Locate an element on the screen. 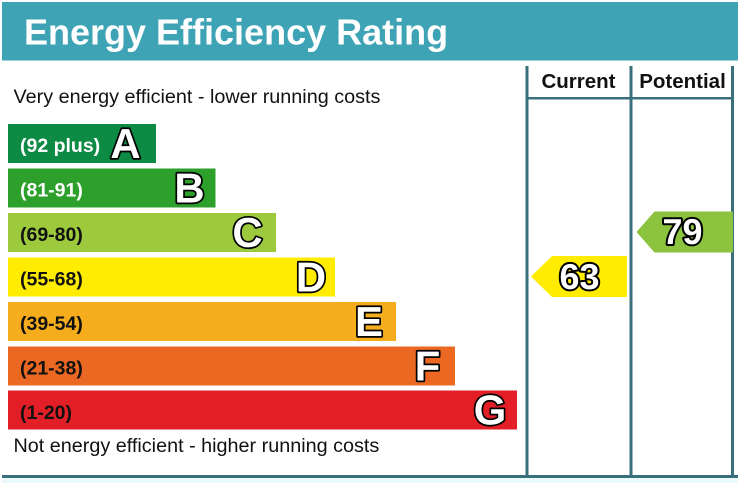 The width and height of the screenshot is (738, 483). svg-text: (55-68) is located at coordinates (51, 280).